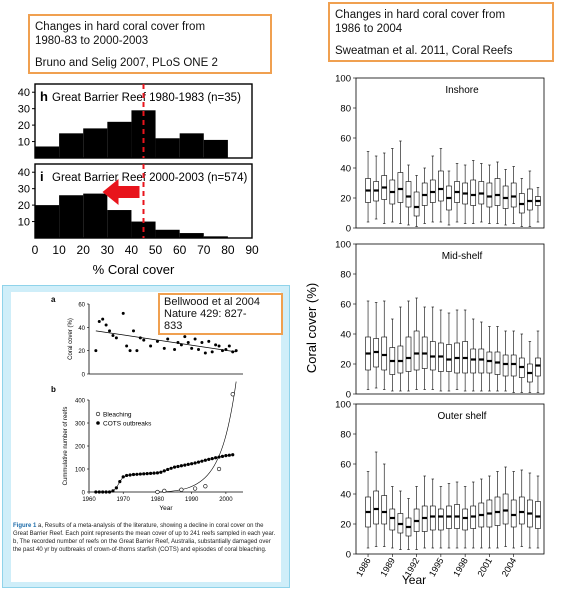  What do you see at coordinates (80, 425) in the screenshot?
I see `y-tick-label: 300` at bounding box center [80, 425].